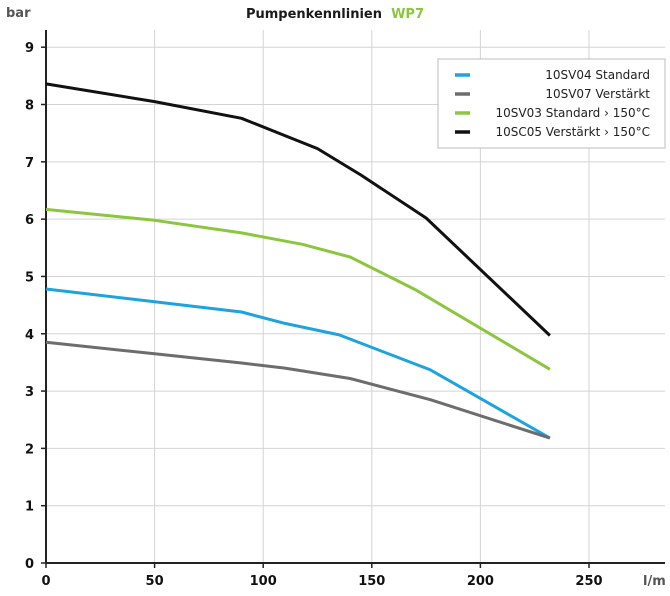 This screenshot has width=670, height=596. What do you see at coordinates (480, 581) in the screenshot?
I see `x-tick-label: 200` at bounding box center [480, 581].